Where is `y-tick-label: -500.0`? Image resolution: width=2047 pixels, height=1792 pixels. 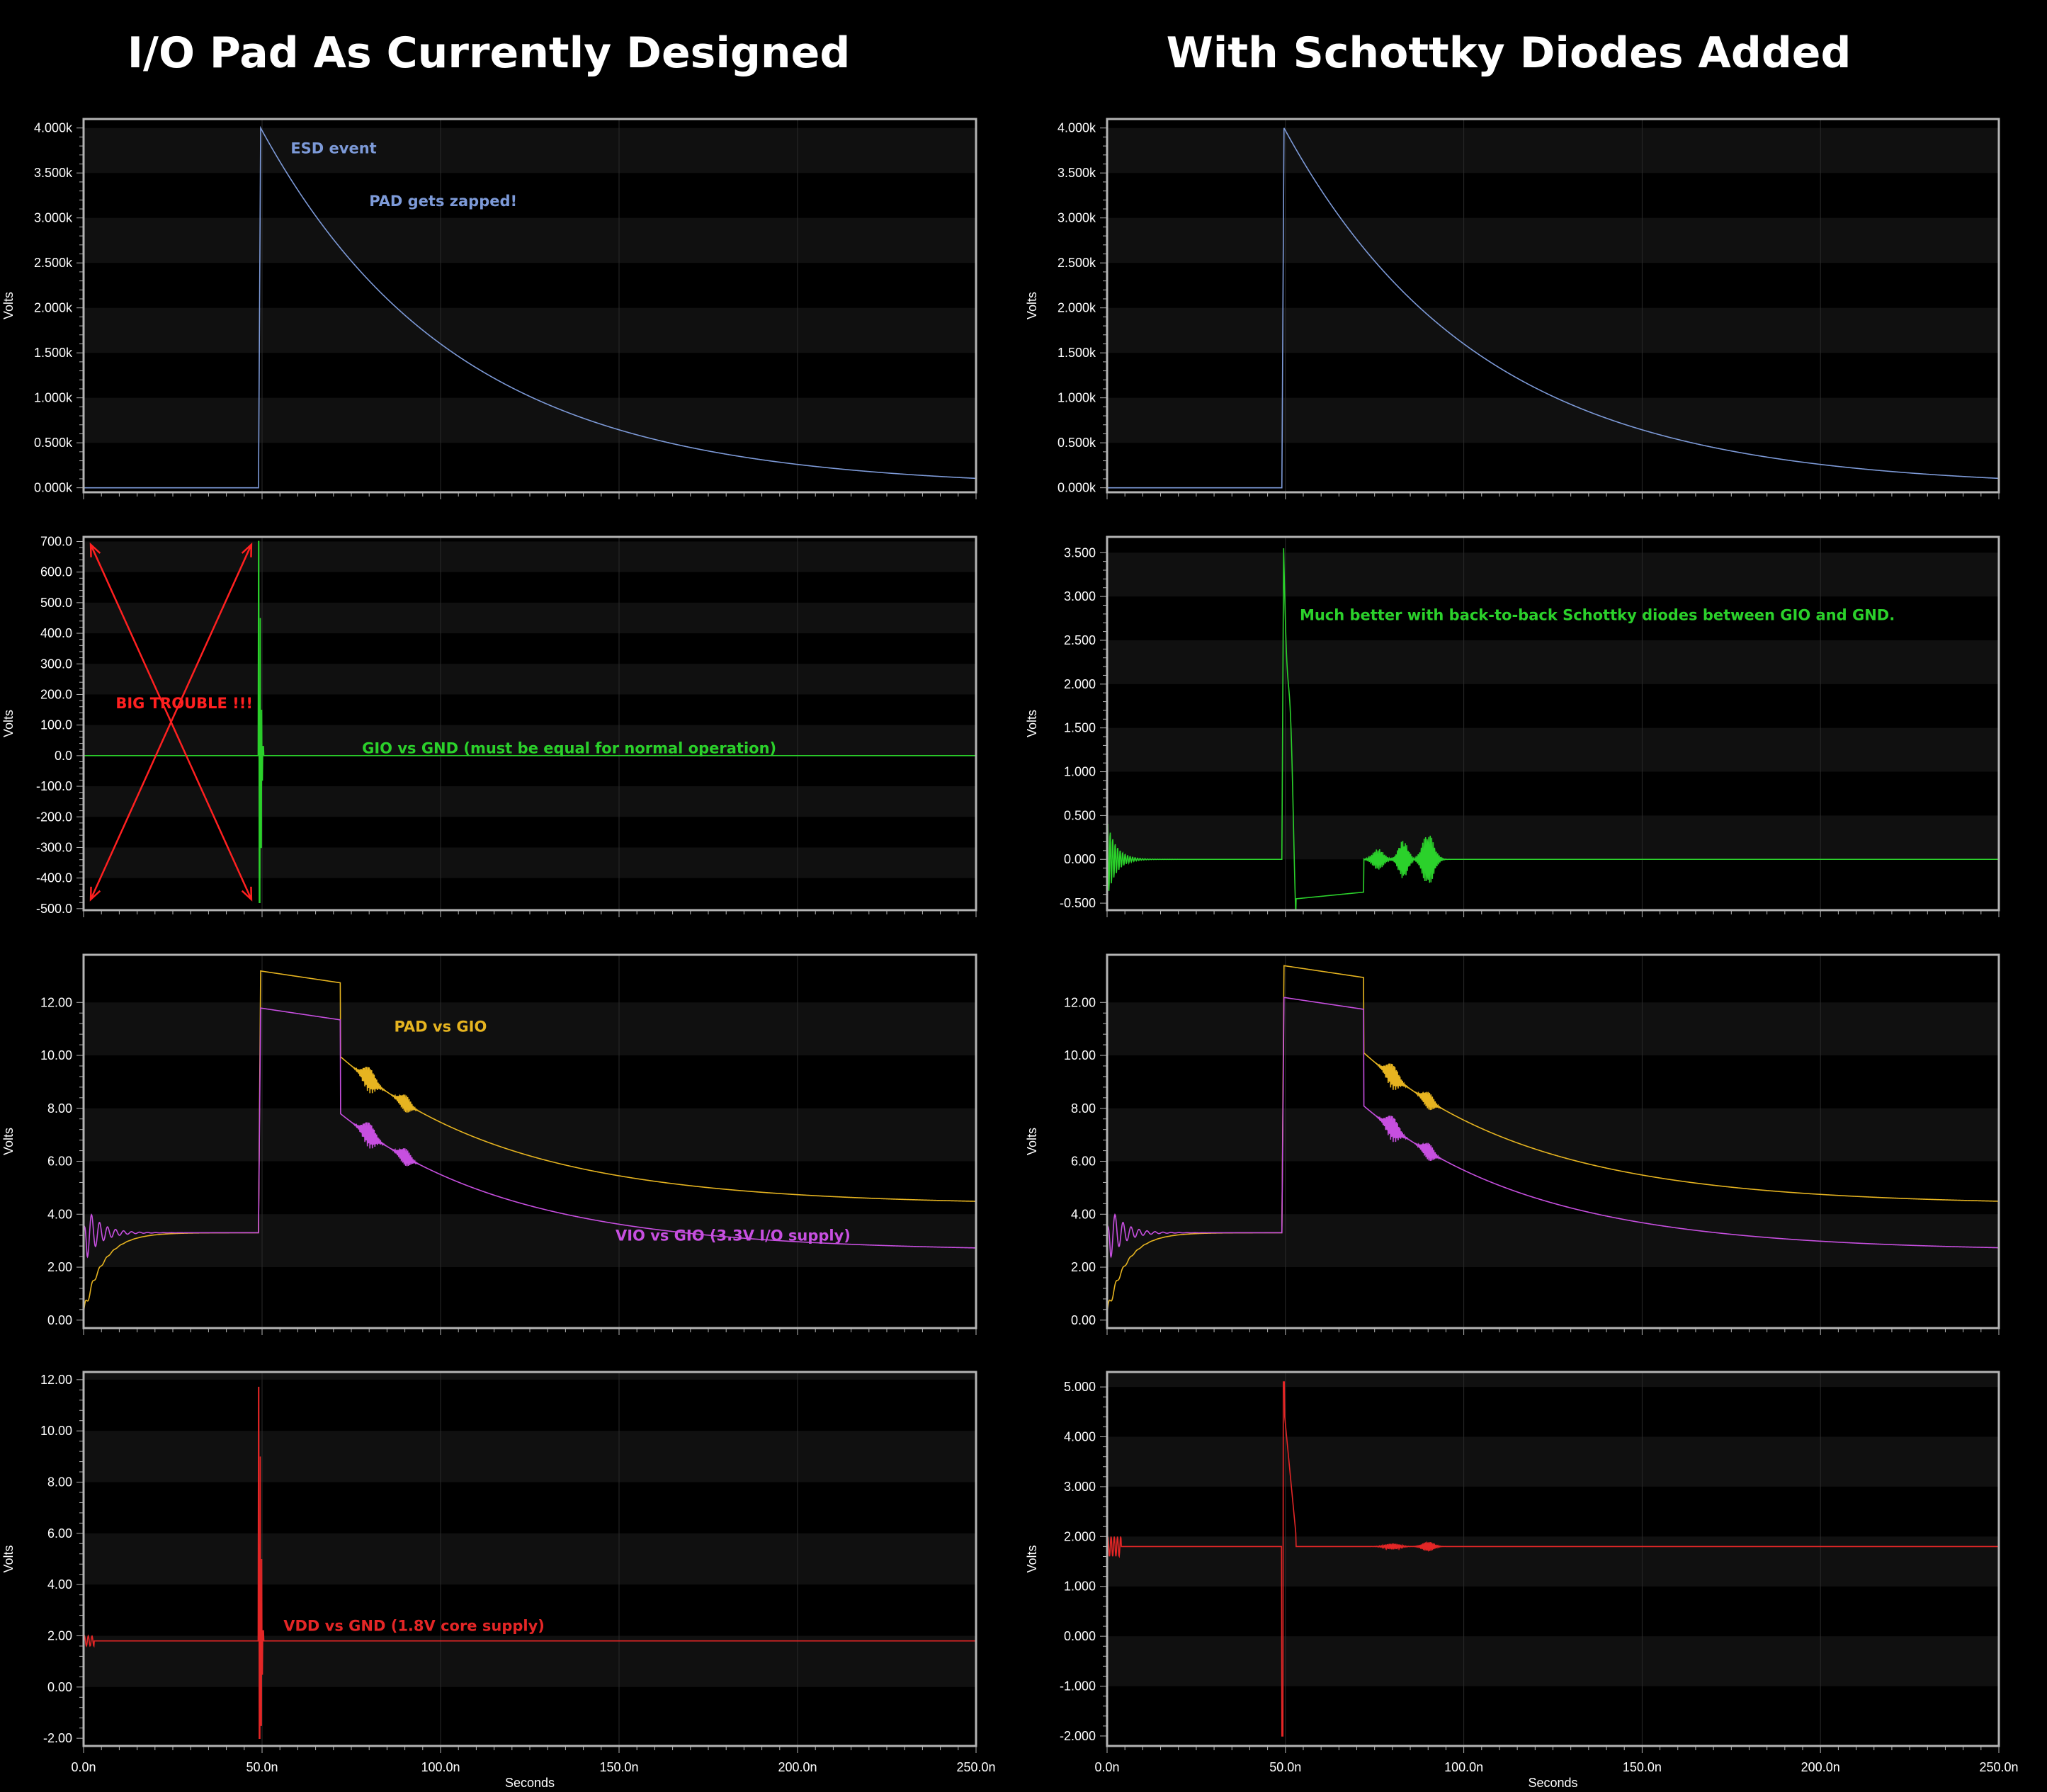
y-tick-label: -500.0 is located at coordinates (54, 909).